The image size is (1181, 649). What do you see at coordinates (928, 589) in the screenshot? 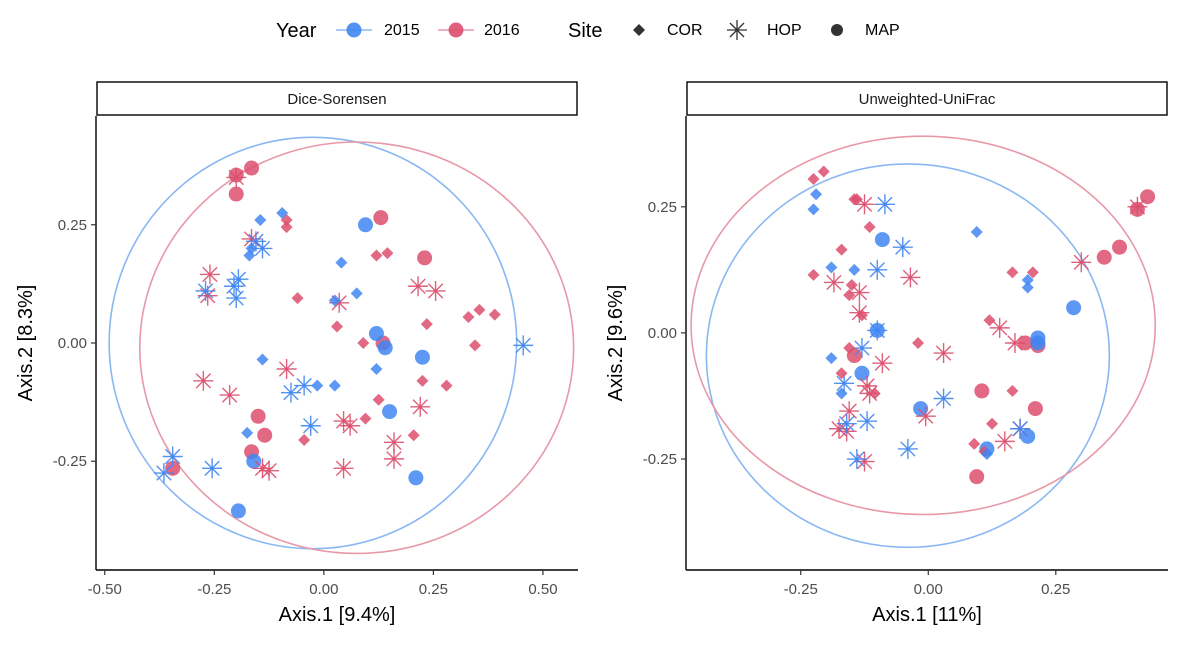
I see `x-tick-label: 0.00` at bounding box center [928, 589].